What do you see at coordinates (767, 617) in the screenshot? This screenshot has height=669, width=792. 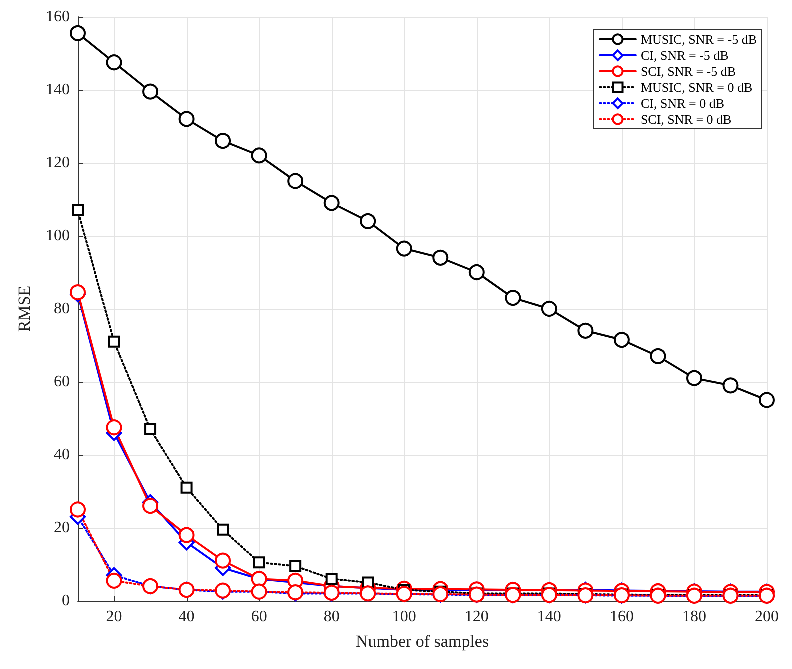 I see `x-tick-label: 200` at bounding box center [767, 617].